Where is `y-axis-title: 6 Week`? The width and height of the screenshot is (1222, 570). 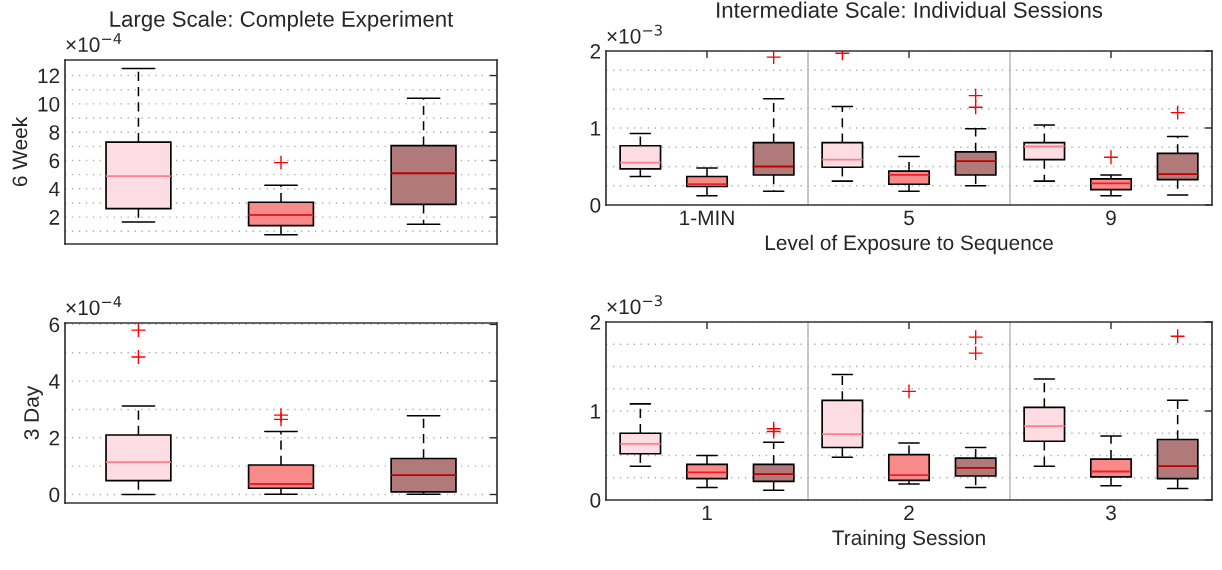 y-axis-title: 6 Week is located at coordinates (19, 151).